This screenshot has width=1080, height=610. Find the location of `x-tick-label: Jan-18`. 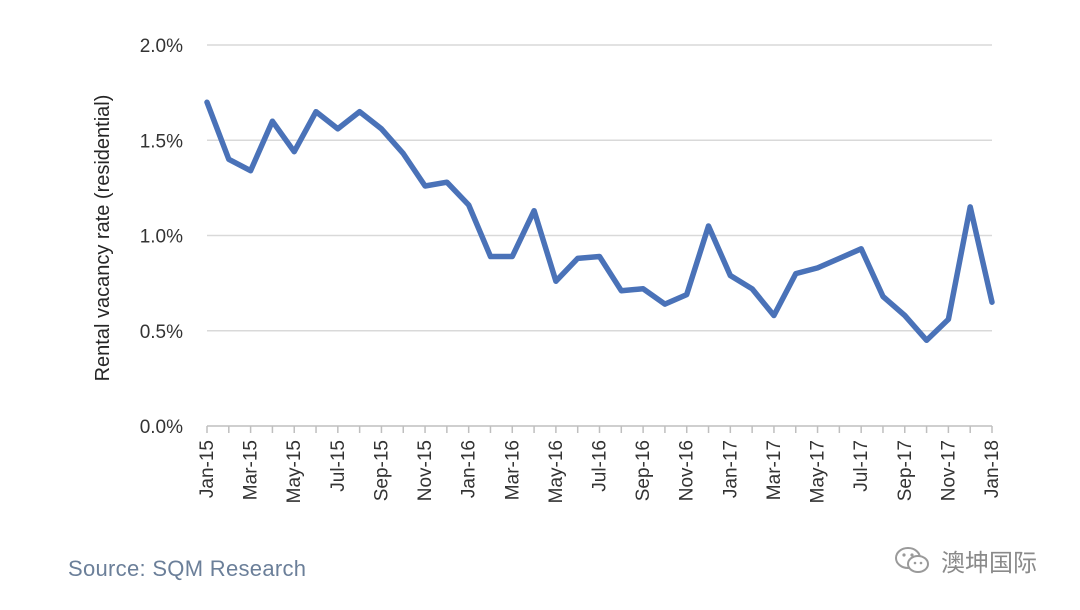

x-tick-label: Jan-18 is located at coordinates (992, 469).